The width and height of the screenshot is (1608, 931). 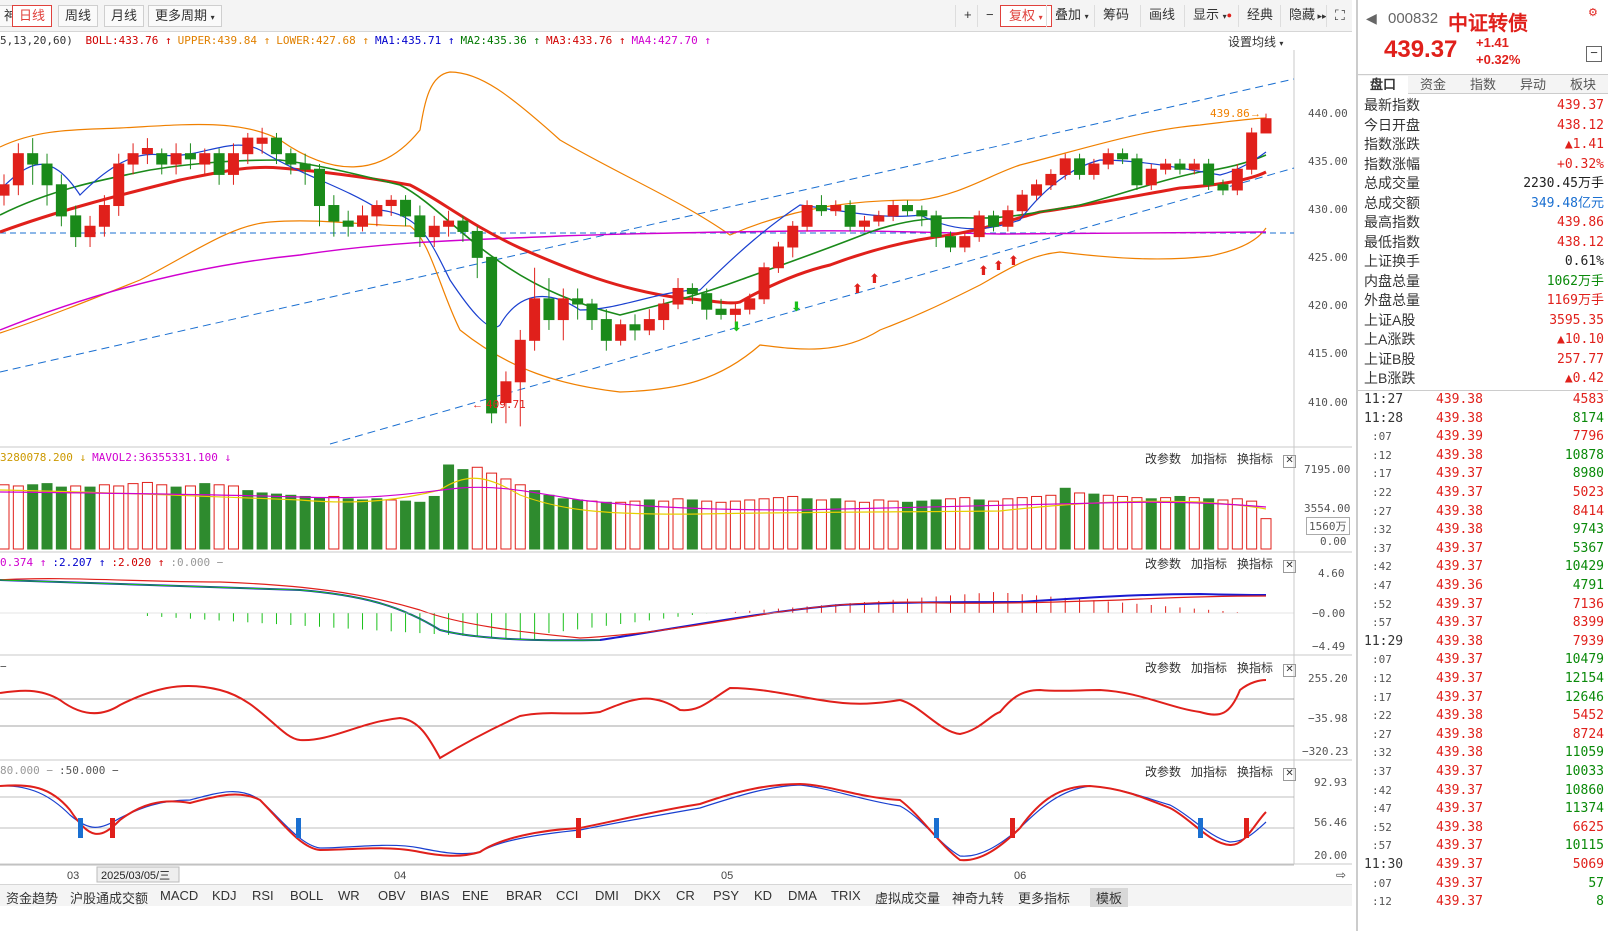 I want to click on indicator-tab-17: DMA, so click(x=802, y=895).